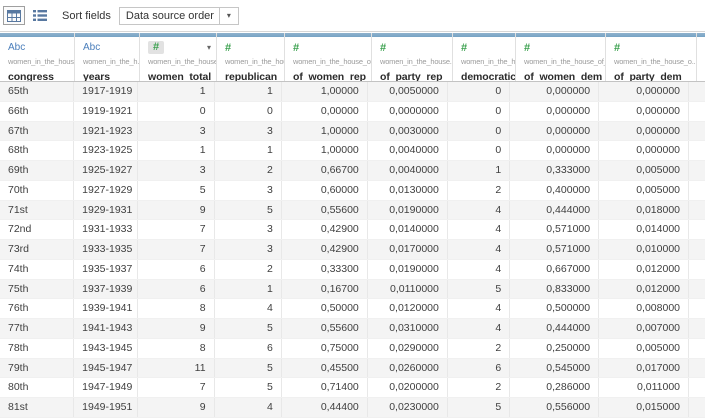  Describe the element at coordinates (37, 190) in the screenshot. I see `cell-congress: 70th` at that location.